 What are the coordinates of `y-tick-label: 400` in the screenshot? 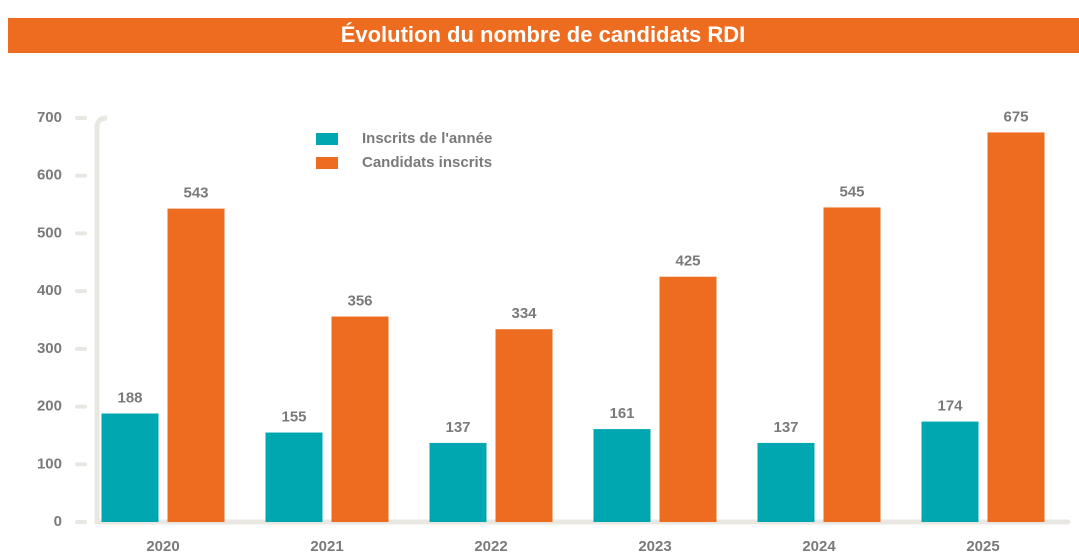 It's located at (49, 290).